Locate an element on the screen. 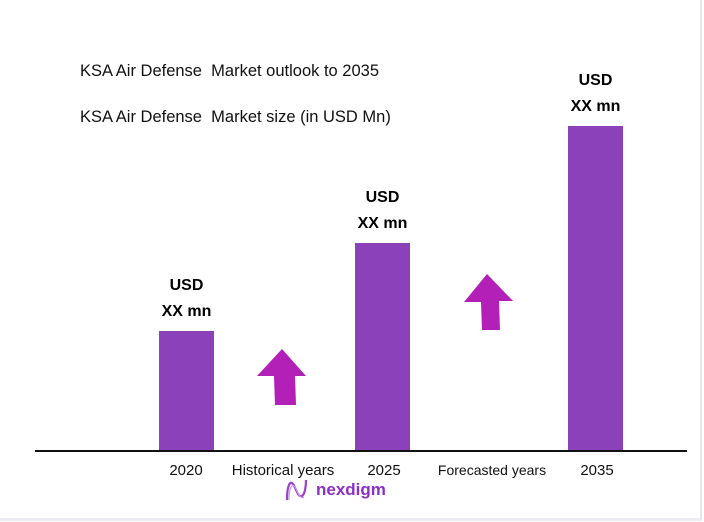 The width and height of the screenshot is (704, 522). chart-subtitle: KSA Air Defense Market size (in USD Mn) is located at coordinates (235, 117).